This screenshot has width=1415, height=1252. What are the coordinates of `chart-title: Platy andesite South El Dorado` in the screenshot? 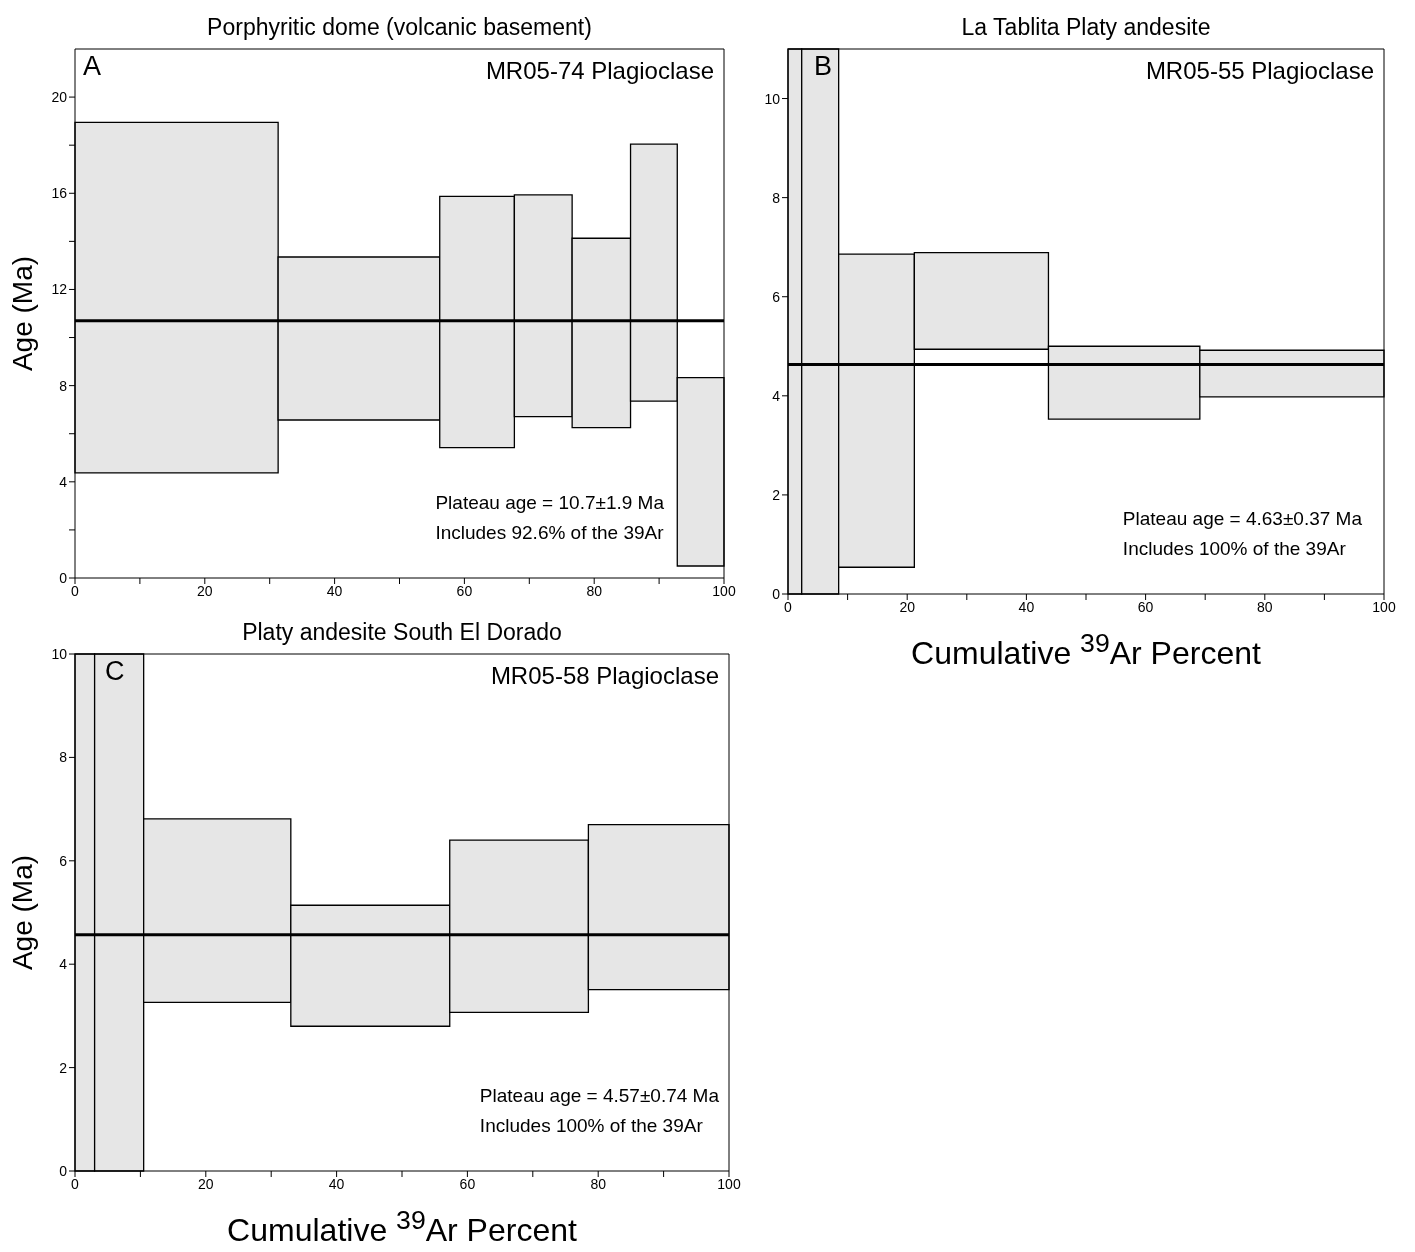 It's located at (402, 632).